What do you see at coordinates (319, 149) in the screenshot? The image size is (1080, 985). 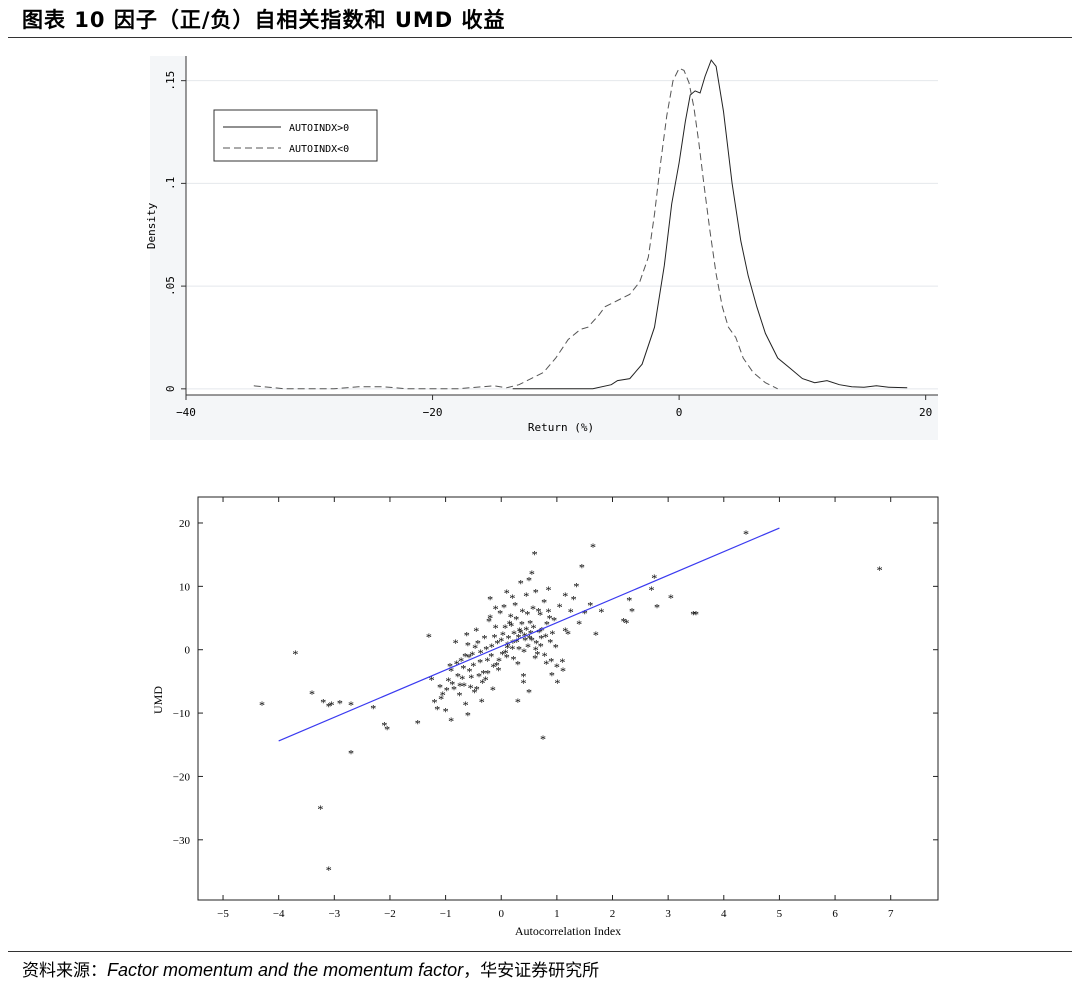 I see `legend-label-negative: AUTOINDX<0` at bounding box center [319, 149].